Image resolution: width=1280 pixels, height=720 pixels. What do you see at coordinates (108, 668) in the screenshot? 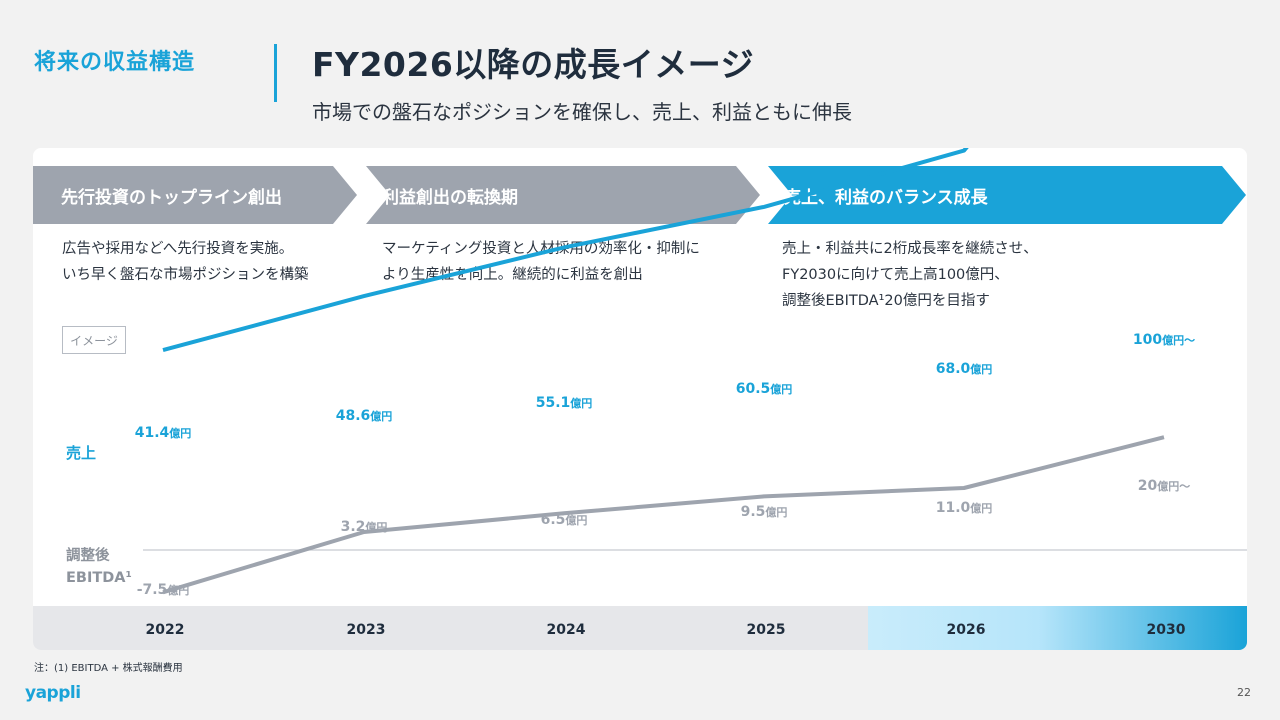
I see `footnote: 注：(1) EBITDA + 株式報酬費用` at bounding box center [108, 668].